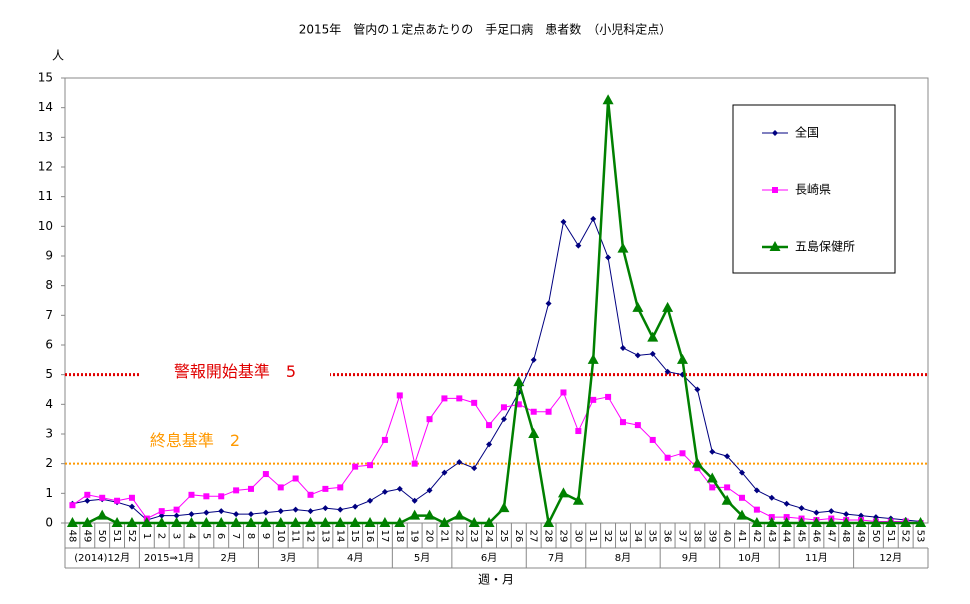  What do you see at coordinates (49, 345) in the screenshot?
I see `y-tick-label: 6` at bounding box center [49, 345].